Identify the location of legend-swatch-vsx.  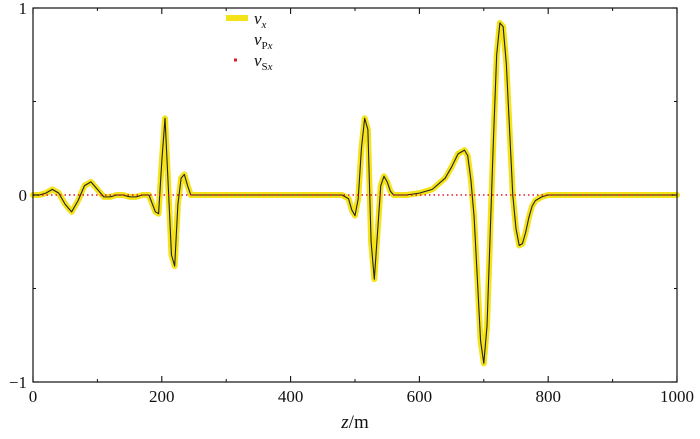
(235, 60).